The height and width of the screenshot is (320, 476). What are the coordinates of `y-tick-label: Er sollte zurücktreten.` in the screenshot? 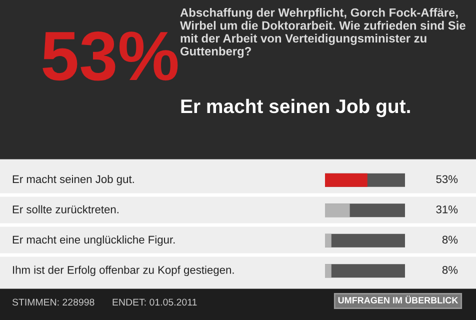 It's located at (65, 209).